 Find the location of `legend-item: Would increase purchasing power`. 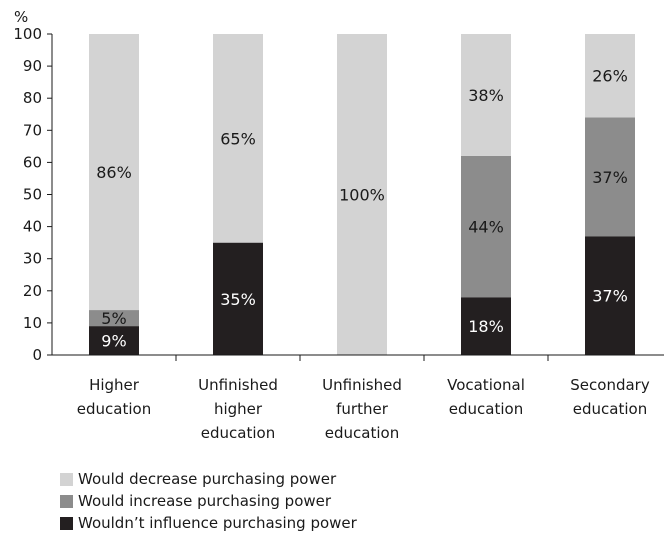

legend-item: Would increase purchasing power is located at coordinates (208, 501).